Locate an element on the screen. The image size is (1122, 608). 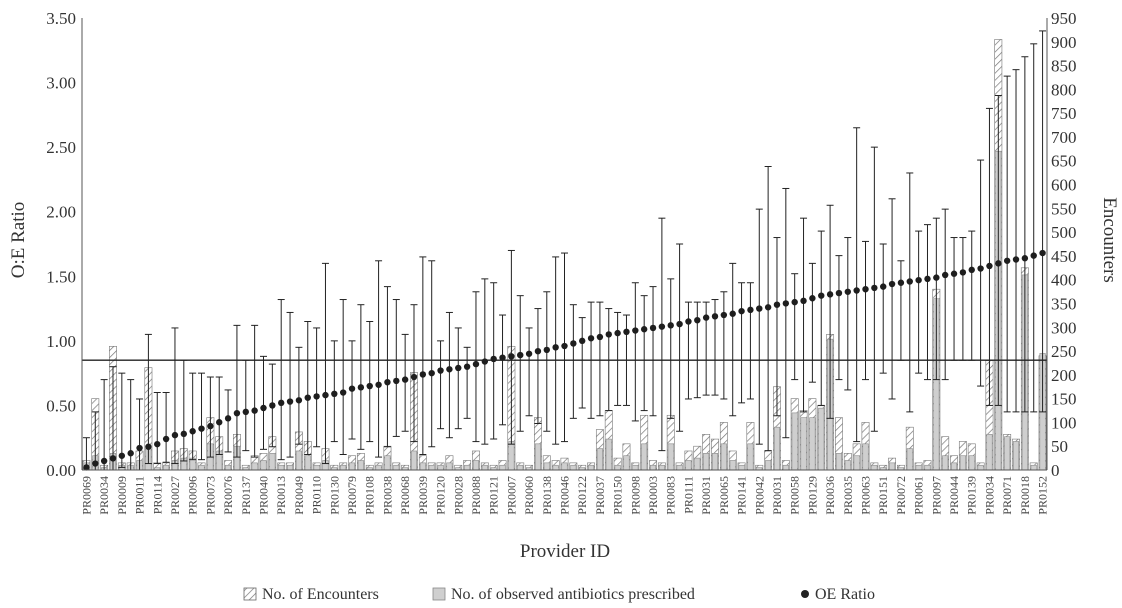
x-tick-label: PR0114 is located at coordinates (157, 495).